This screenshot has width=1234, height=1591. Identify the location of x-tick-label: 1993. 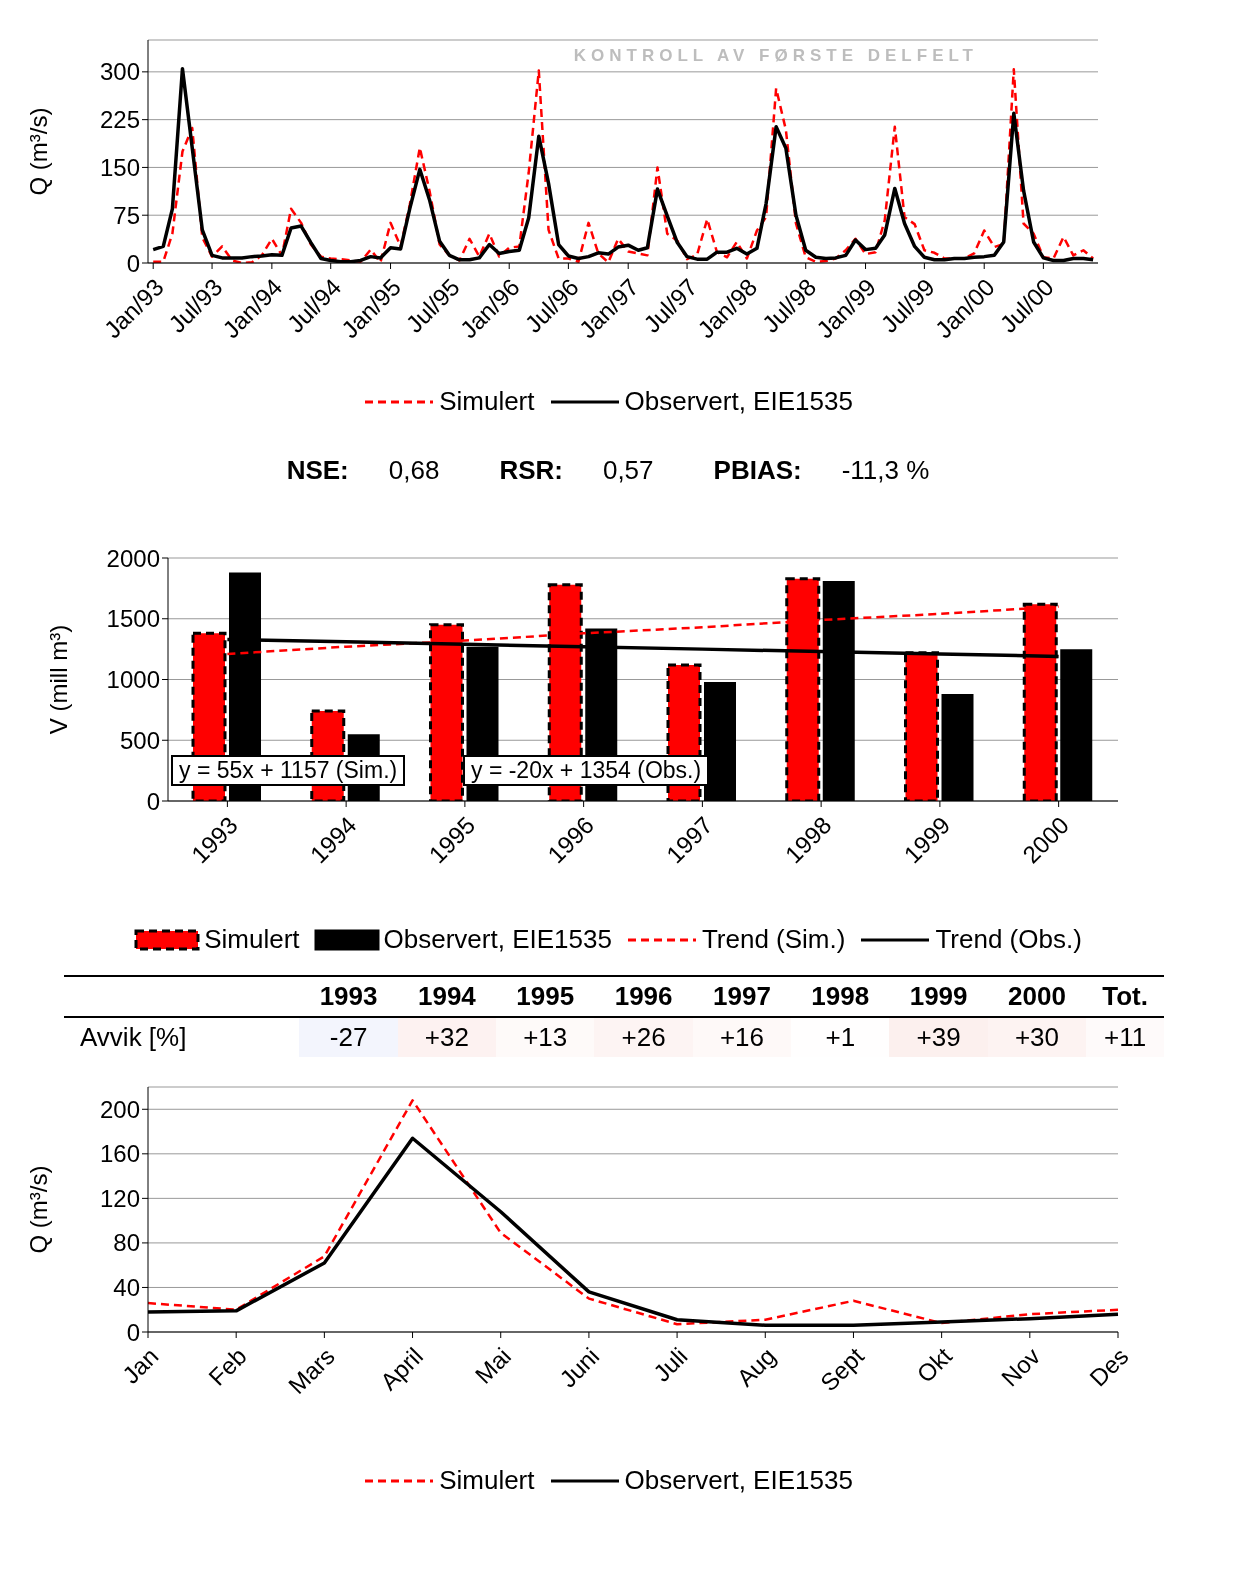
(348, 996).